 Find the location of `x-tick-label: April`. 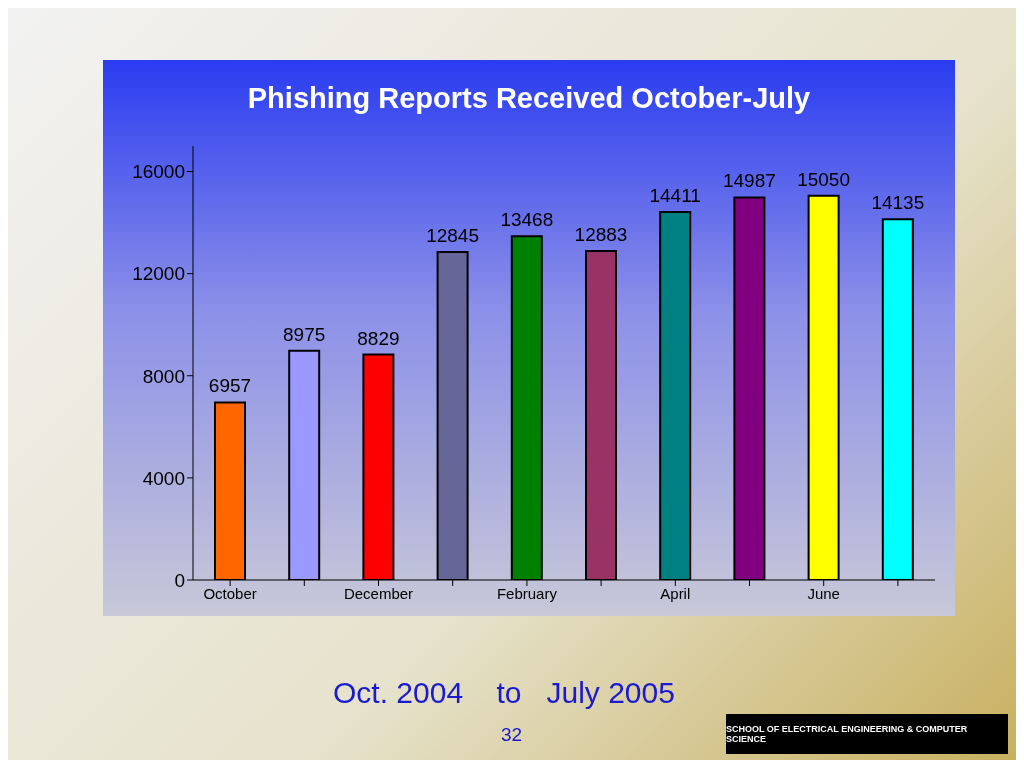

x-tick-label: April is located at coordinates (675, 593).